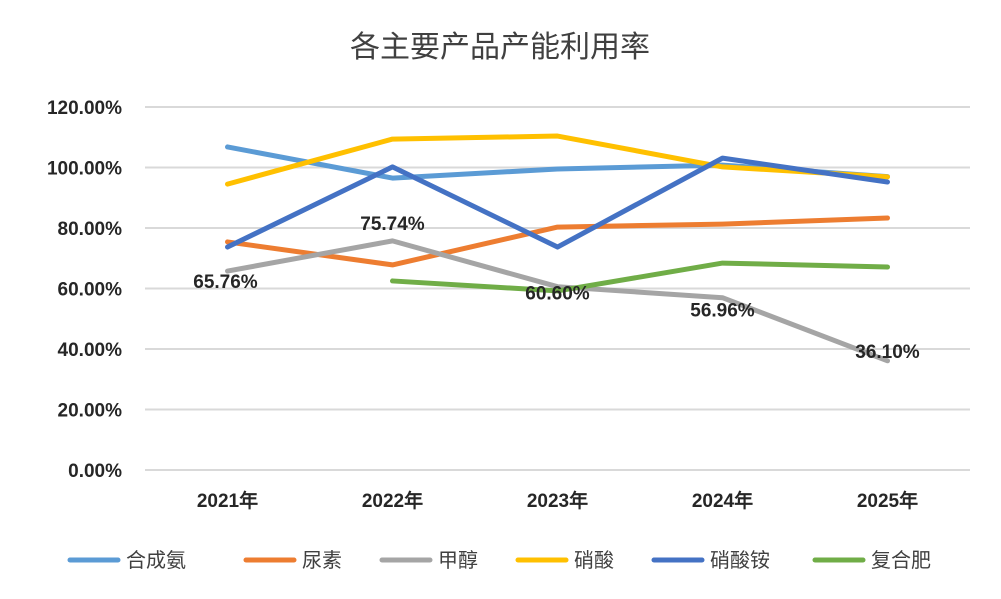 The width and height of the screenshot is (1001, 599). What do you see at coordinates (90, 350) in the screenshot?
I see `y-tick-label: 40.00%` at bounding box center [90, 350].